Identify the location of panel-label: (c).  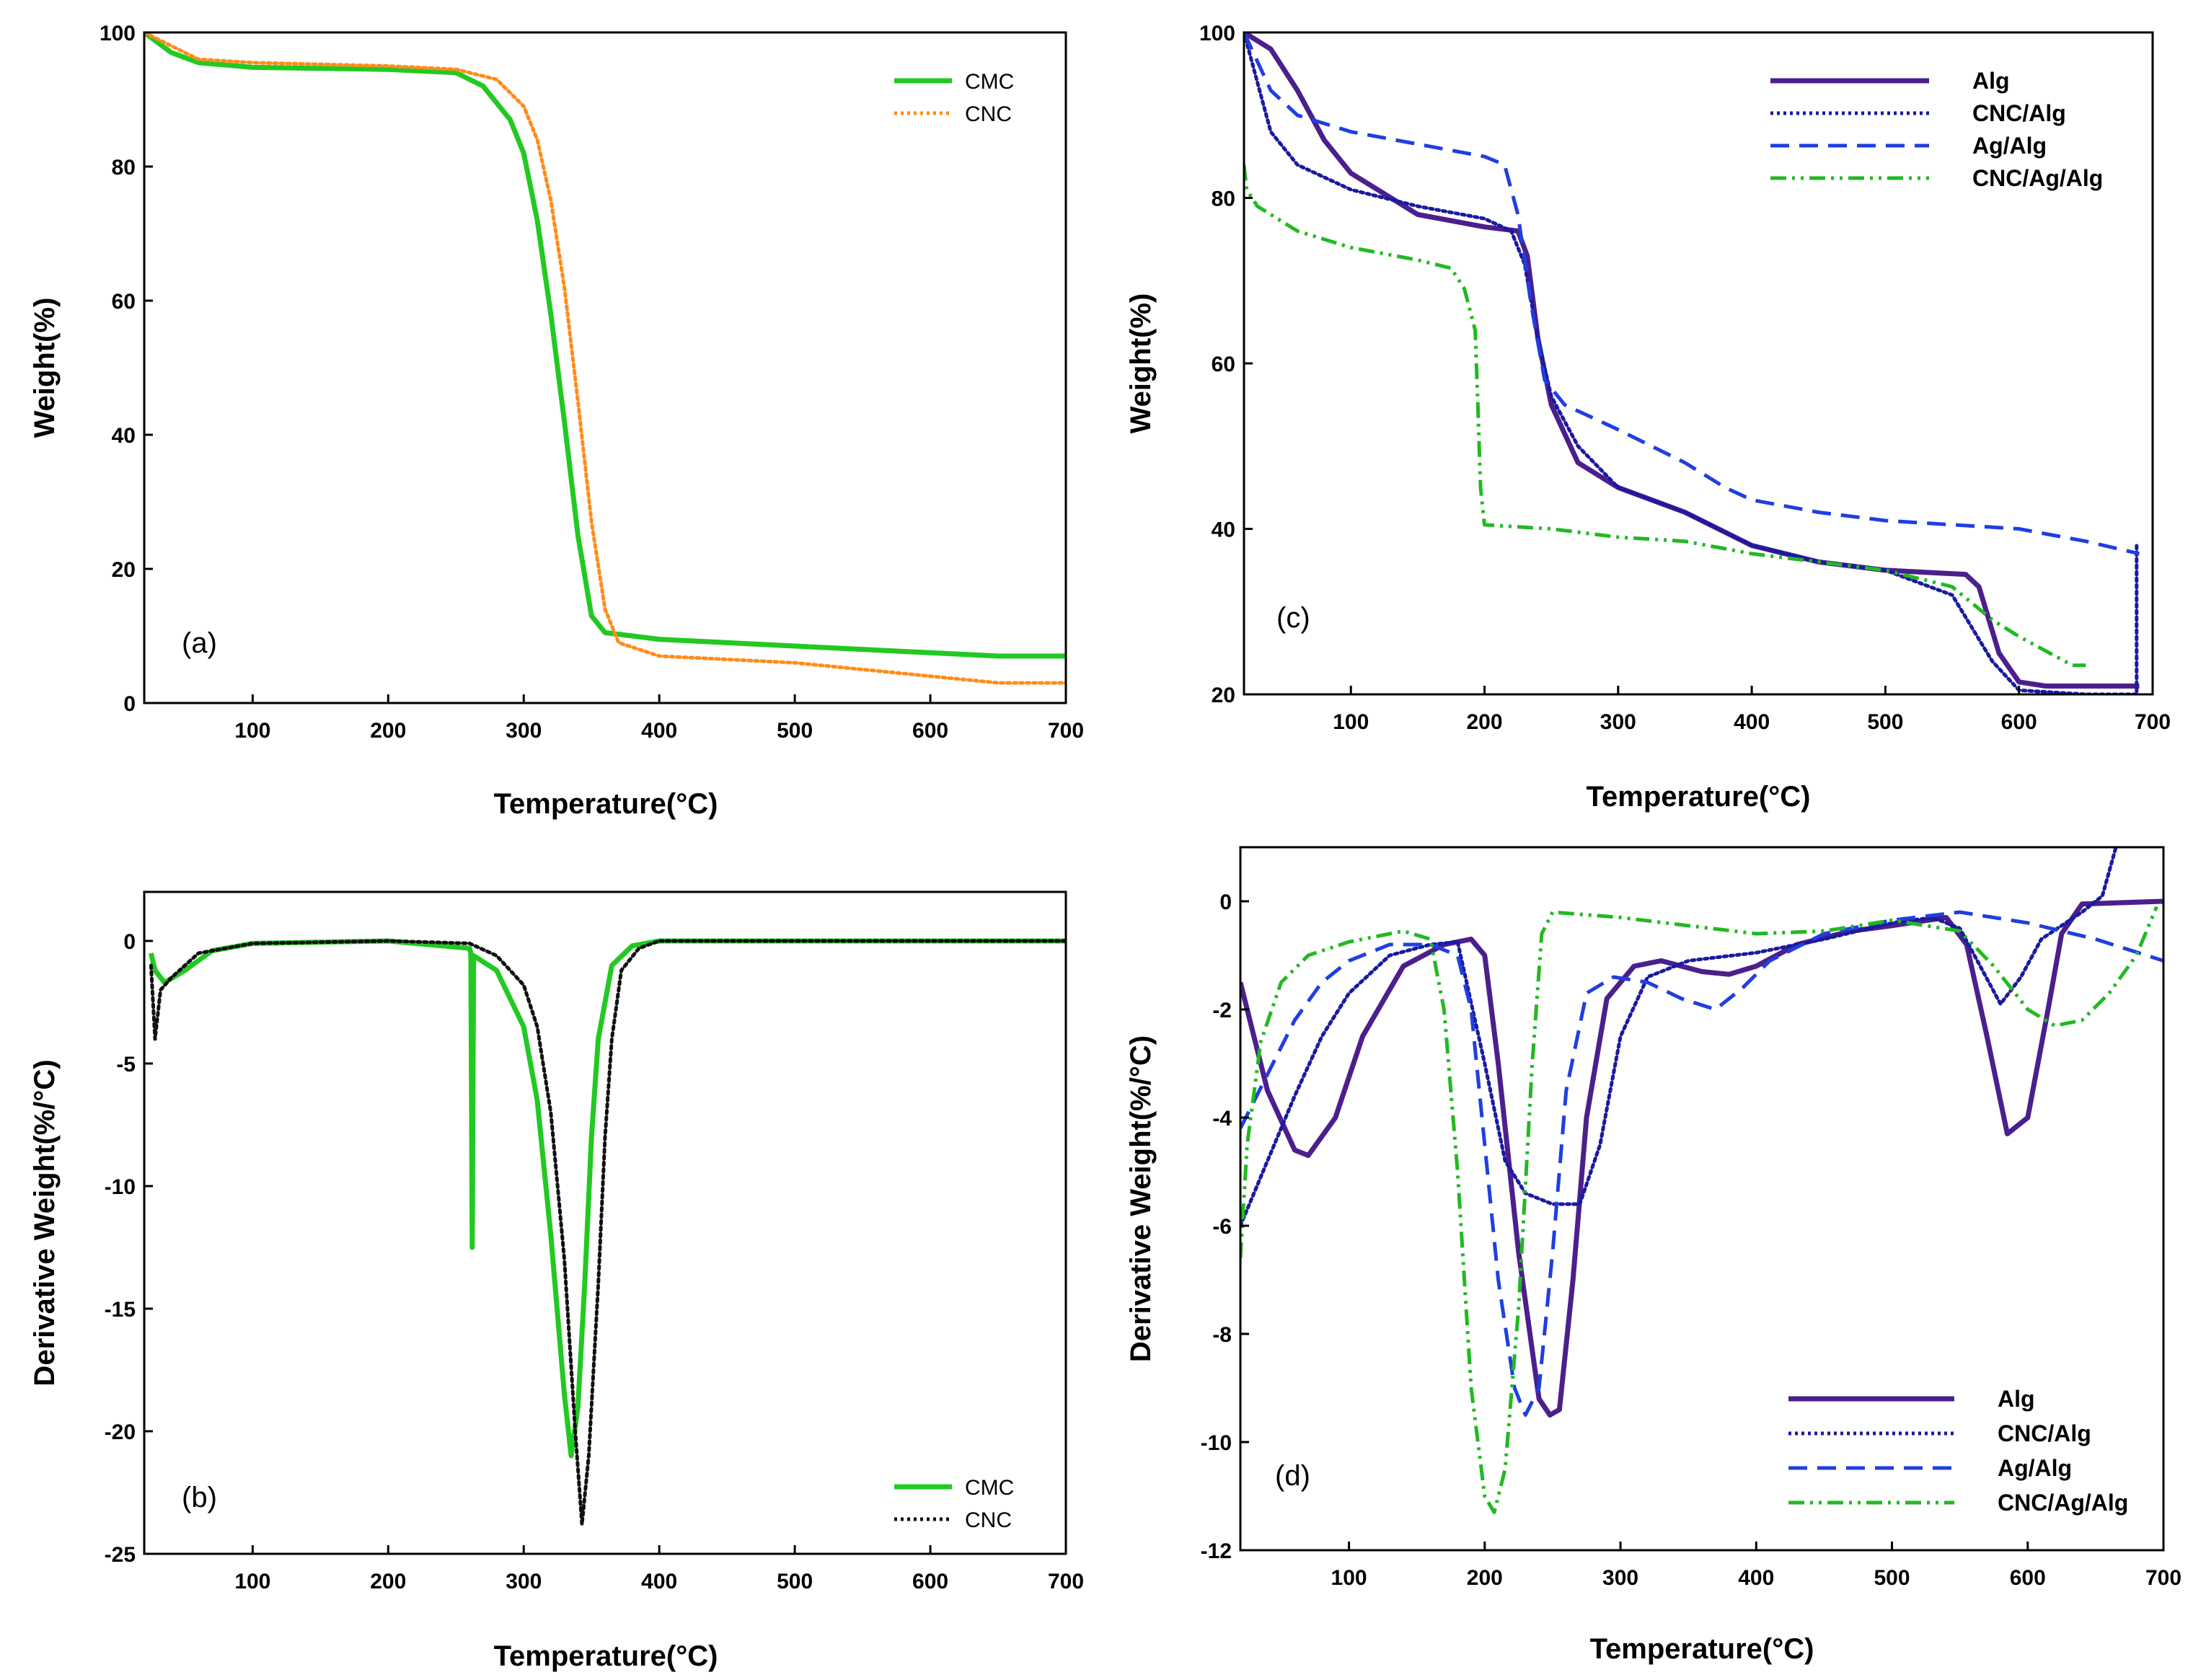
(1293, 618).